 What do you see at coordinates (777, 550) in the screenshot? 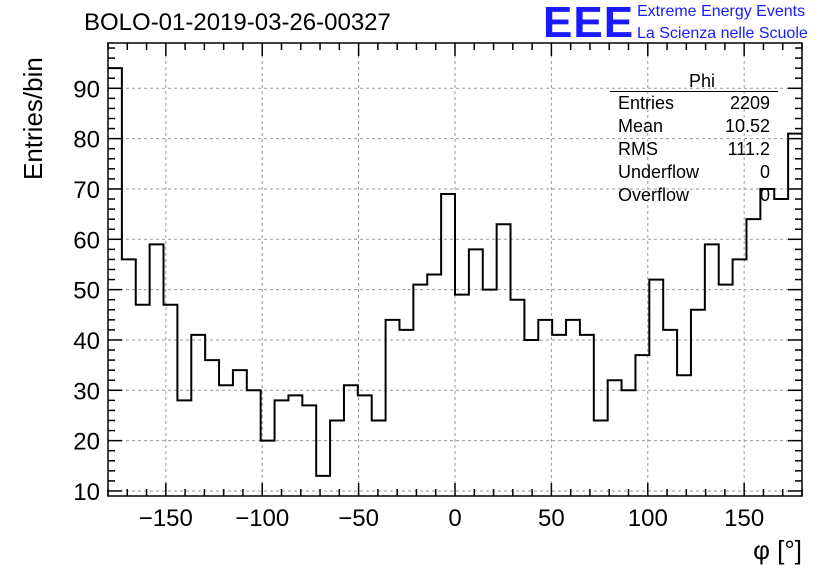
I see `x-axis-label: φ [°]` at bounding box center [777, 550].